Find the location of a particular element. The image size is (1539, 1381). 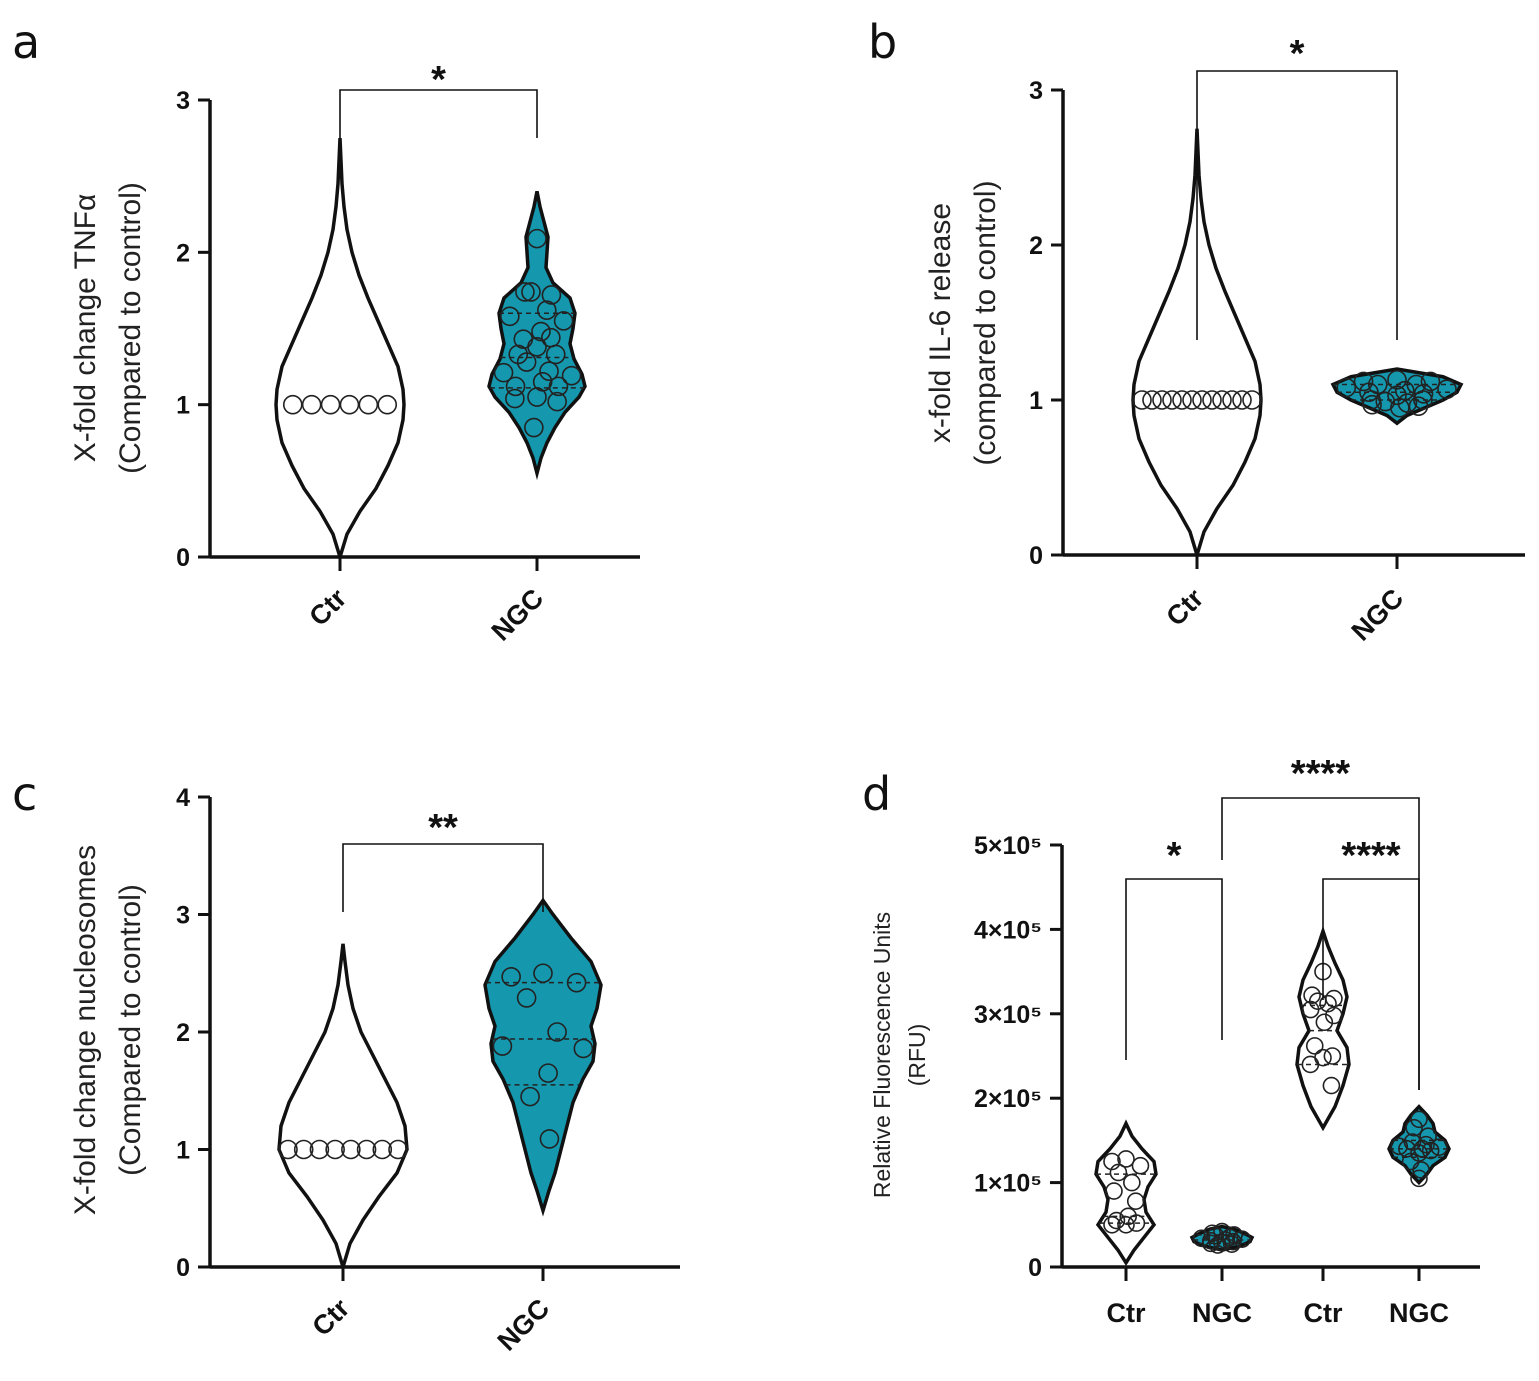

y-tick-label: 1×10⁵ is located at coordinates (1008, 1184).